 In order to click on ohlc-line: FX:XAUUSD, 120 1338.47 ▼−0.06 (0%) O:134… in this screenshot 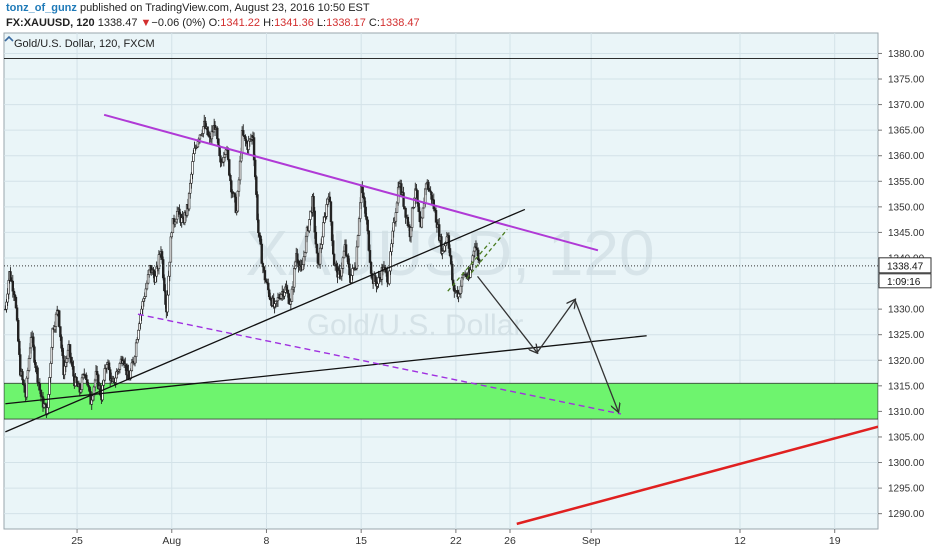, I will do `click(213, 23)`.